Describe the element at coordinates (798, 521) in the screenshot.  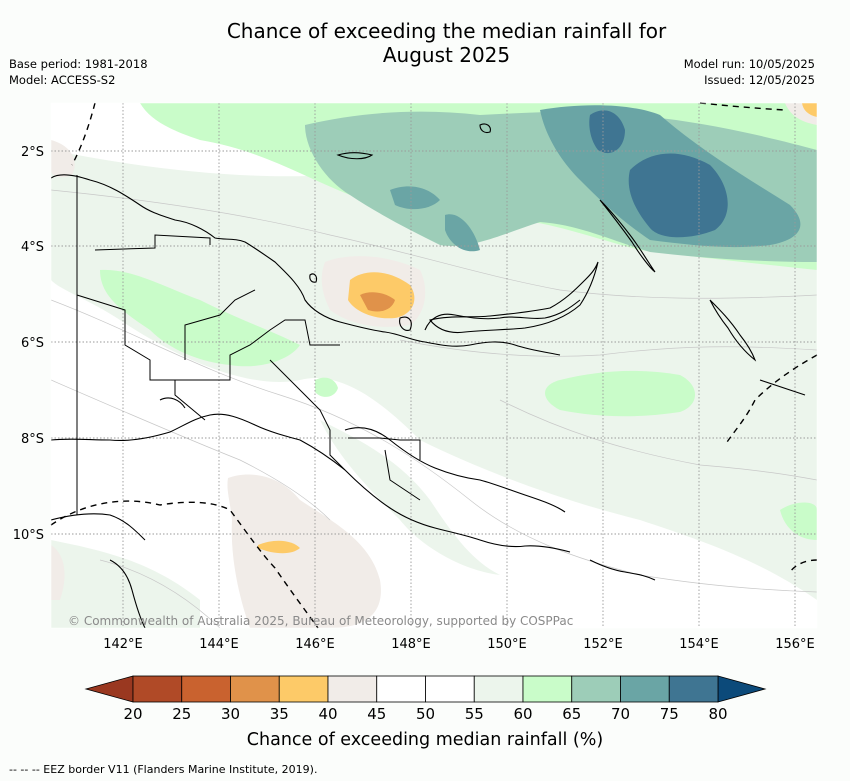
I see `zone-60-65-se` at that location.